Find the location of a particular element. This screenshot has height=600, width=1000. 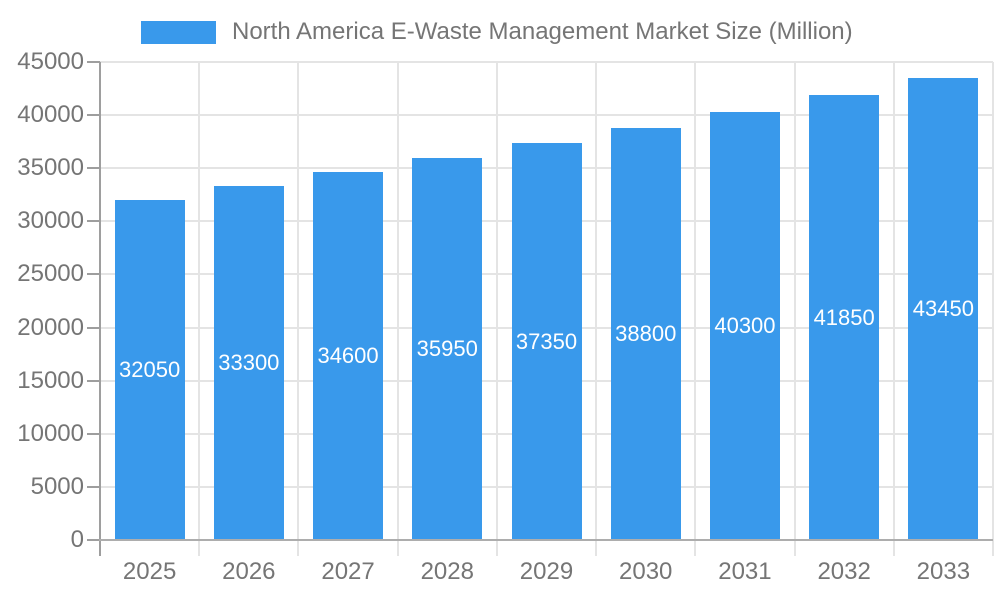

y-tick-label: 25000 is located at coordinates (50, 274).